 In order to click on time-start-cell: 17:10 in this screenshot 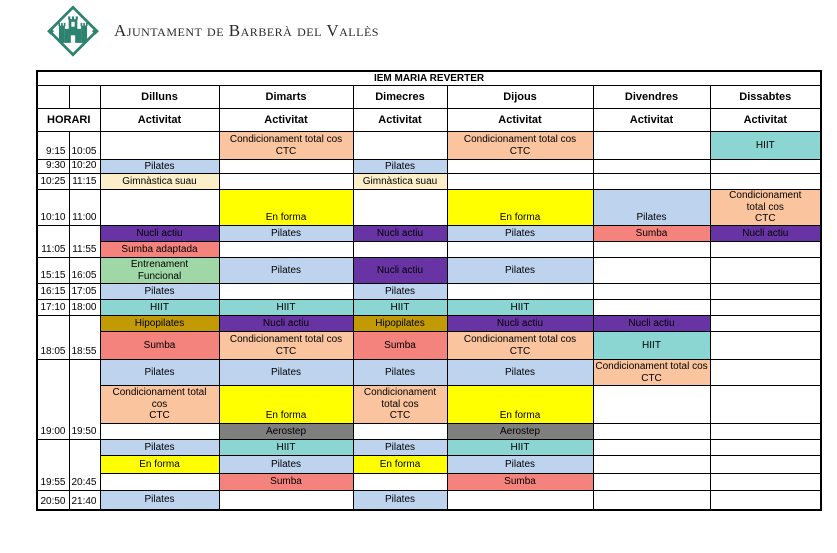, I will do `click(53, 307)`.